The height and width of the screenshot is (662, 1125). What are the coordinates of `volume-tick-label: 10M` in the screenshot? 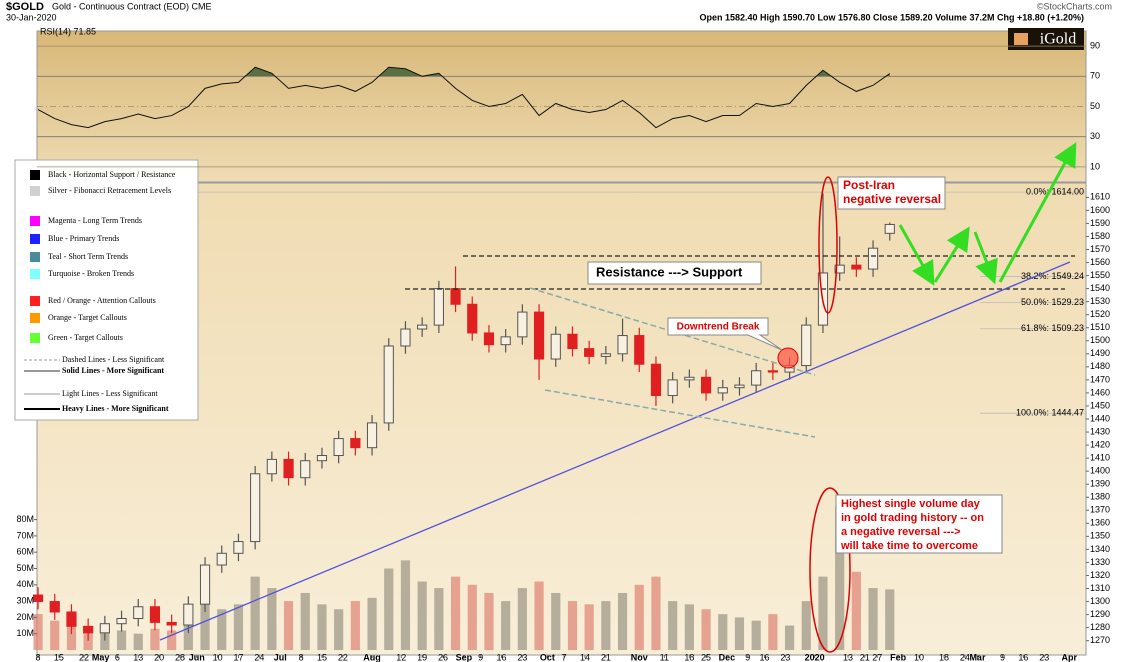 It's located at (25, 633).